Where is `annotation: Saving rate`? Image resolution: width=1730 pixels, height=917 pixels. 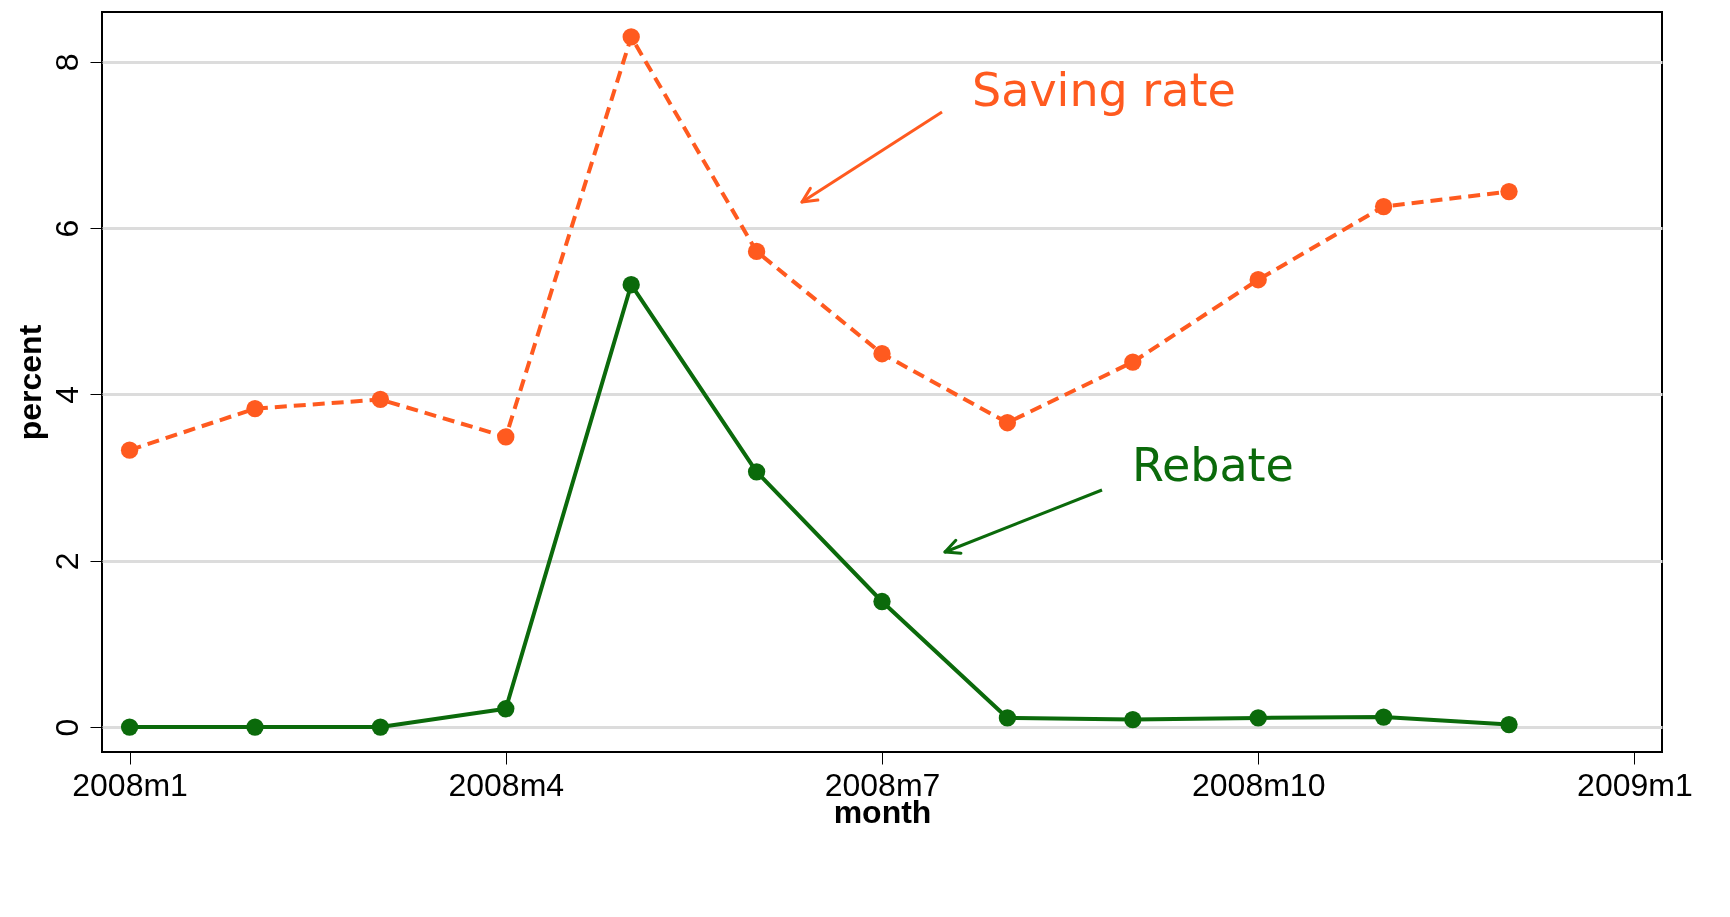 annotation: Saving rate is located at coordinates (1104, 90).